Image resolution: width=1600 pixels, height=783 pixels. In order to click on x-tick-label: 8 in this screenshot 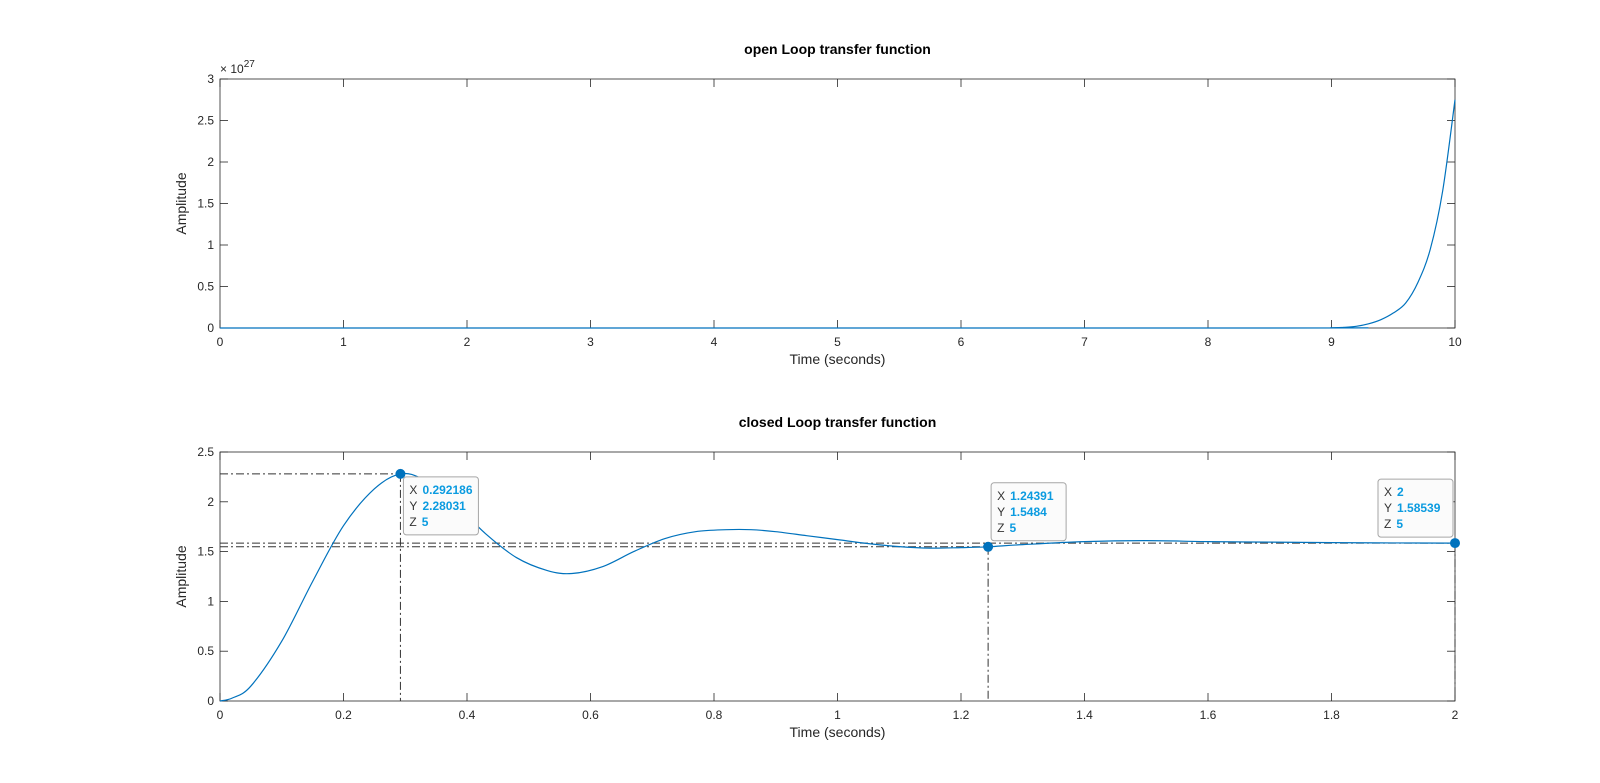, I will do `click(1208, 342)`.